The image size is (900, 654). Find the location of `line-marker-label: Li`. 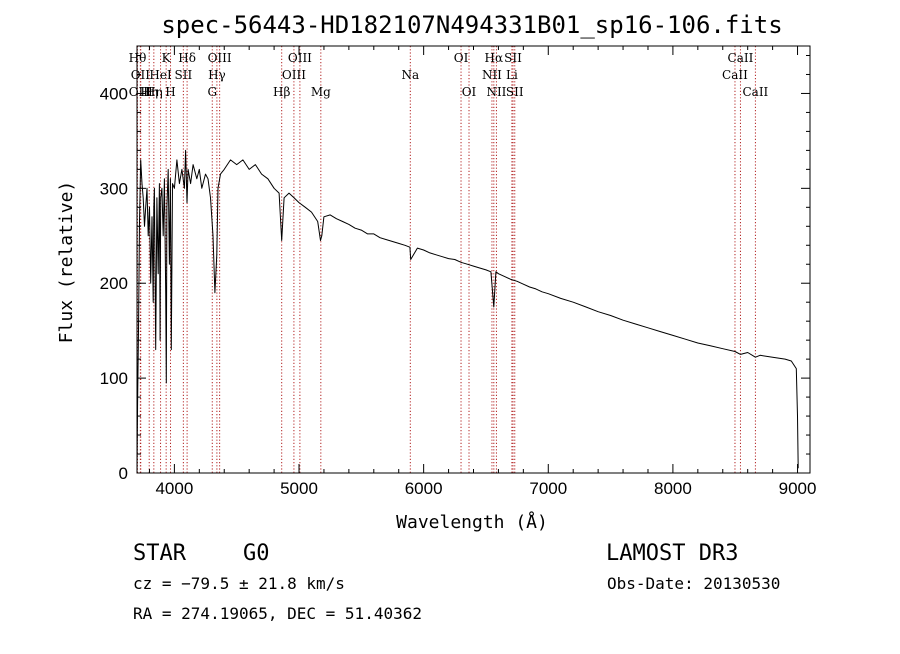

line-marker-label: Li is located at coordinates (512, 75).